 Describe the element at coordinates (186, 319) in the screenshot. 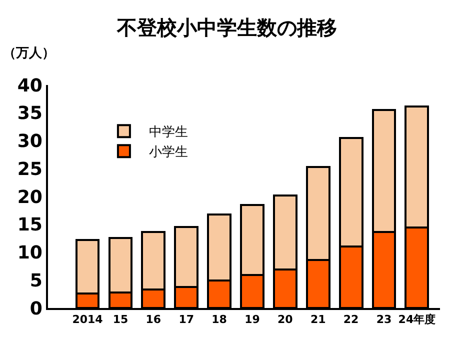

I see `x-tick-label: 17` at that location.